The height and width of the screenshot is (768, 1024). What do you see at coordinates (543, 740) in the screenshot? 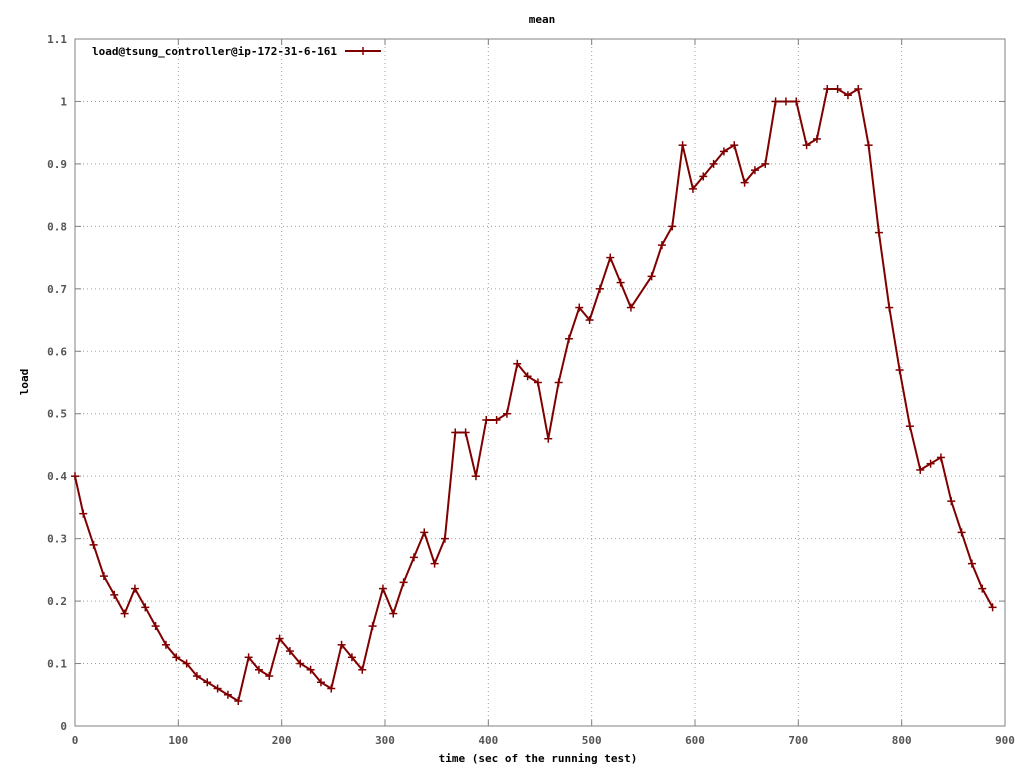
I see `x-tick-labels: 0 100 200 300 400 500 600 700 800 900` at bounding box center [543, 740].